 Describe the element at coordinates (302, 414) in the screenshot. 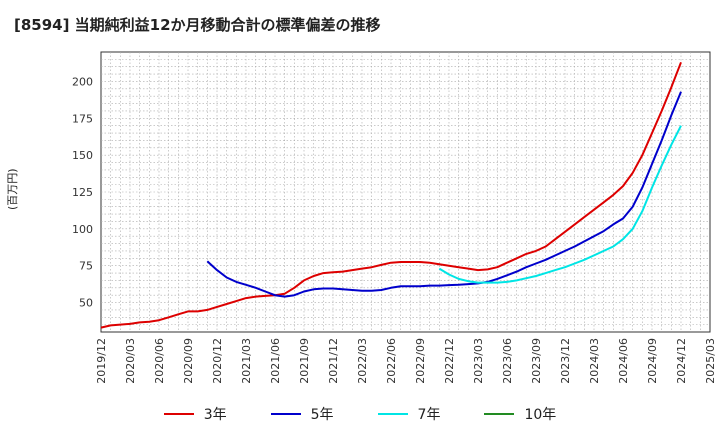

I see `legend-item: 5年` at that location.